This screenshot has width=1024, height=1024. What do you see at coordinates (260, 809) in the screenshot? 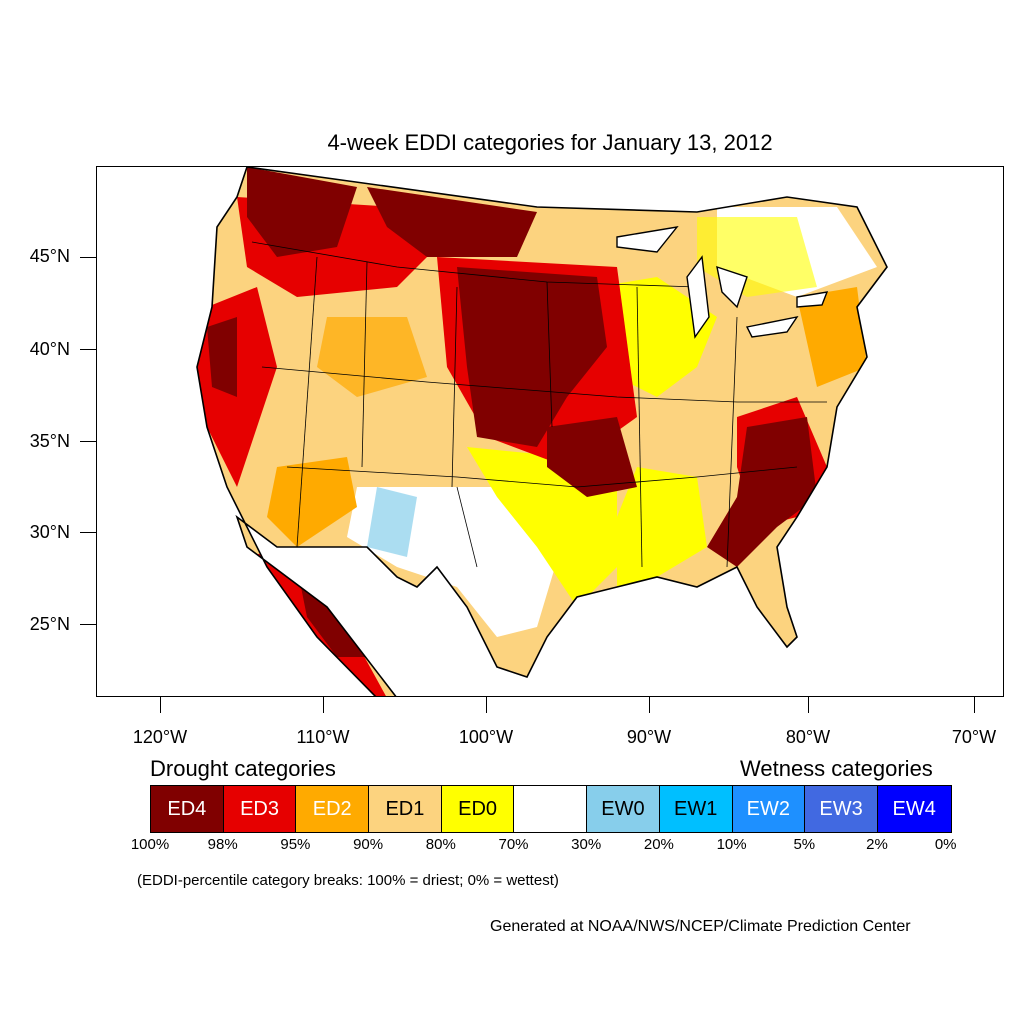
I see `legend-box: ED3` at bounding box center [260, 809].